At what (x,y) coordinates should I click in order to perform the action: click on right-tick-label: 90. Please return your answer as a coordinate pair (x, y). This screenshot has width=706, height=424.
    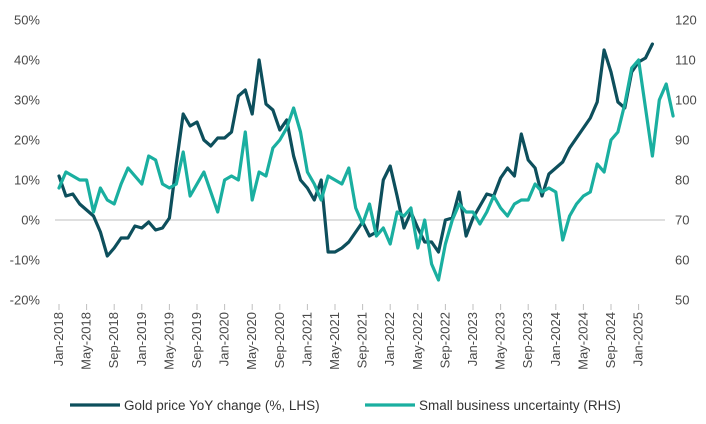
    Looking at the image, I should click on (682, 140).